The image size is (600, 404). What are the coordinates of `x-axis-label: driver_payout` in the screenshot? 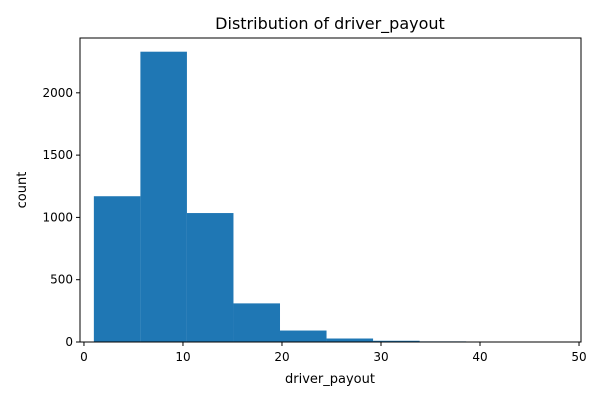 It's located at (330, 379).